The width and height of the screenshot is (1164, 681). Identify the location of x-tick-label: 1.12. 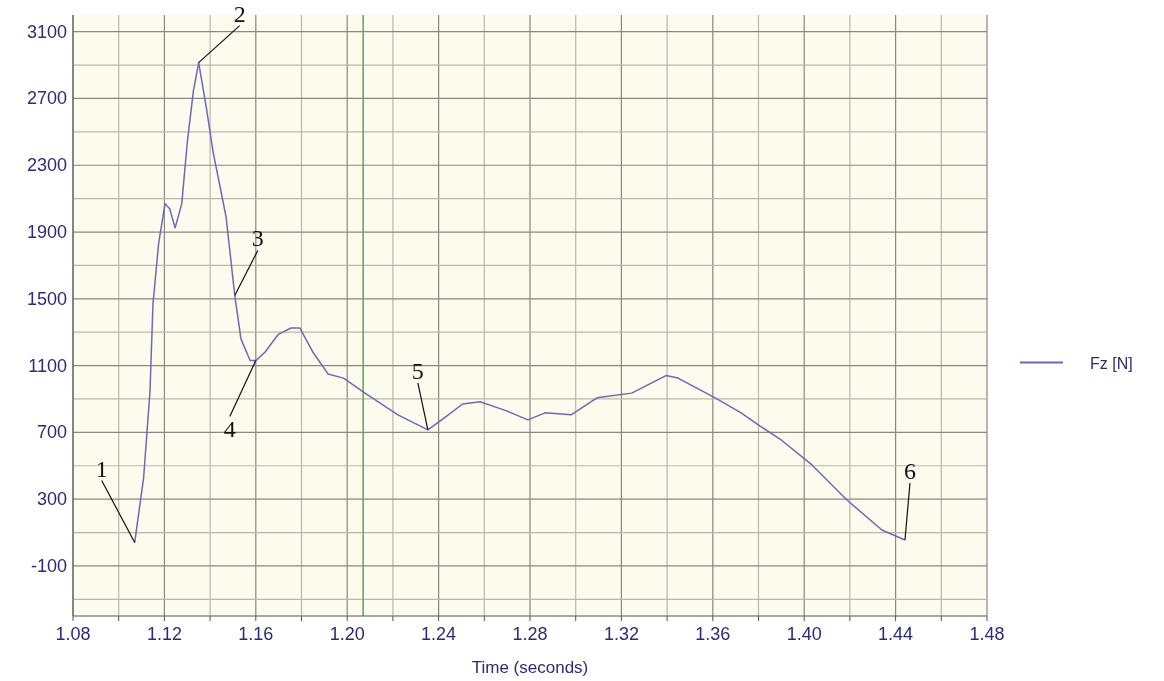
(164, 634).